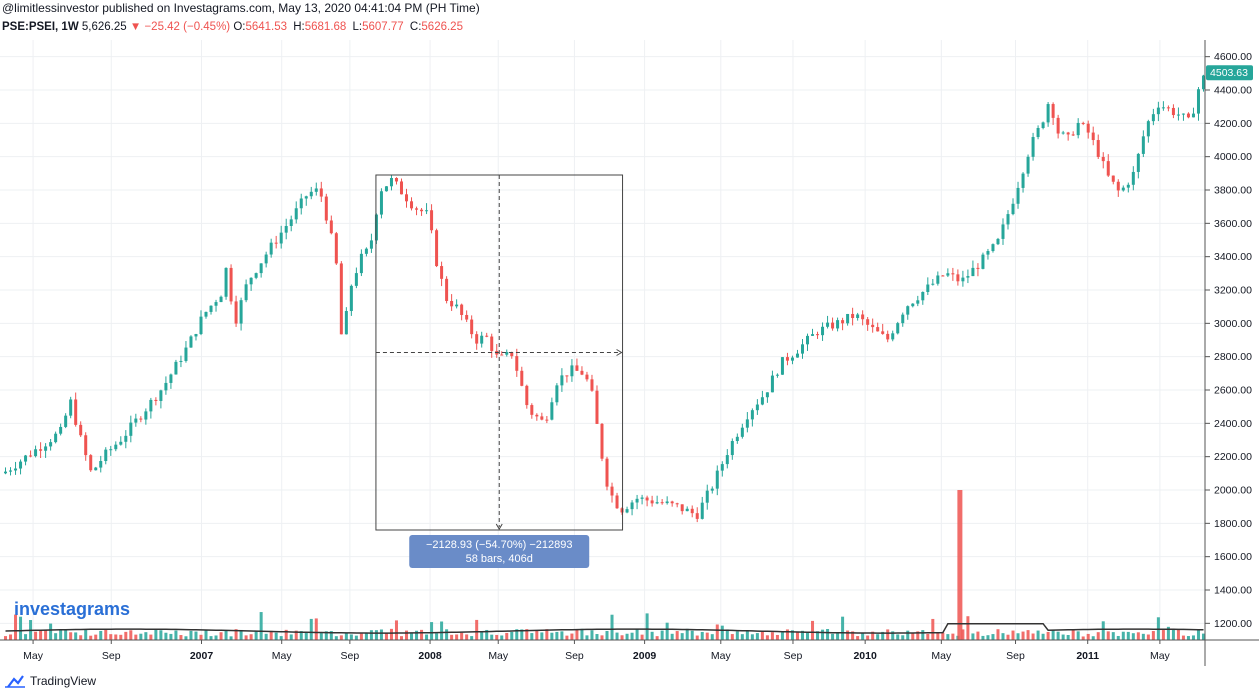 The width and height of the screenshot is (1259, 694). What do you see at coordinates (40, 27) in the screenshot?
I see `symbol-label: PSE:PSEI, 1W` at bounding box center [40, 27].